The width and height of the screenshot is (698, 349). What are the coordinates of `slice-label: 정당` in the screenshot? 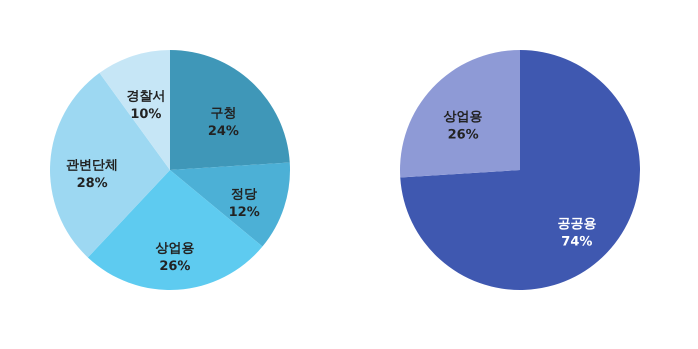 It's located at (244, 194).